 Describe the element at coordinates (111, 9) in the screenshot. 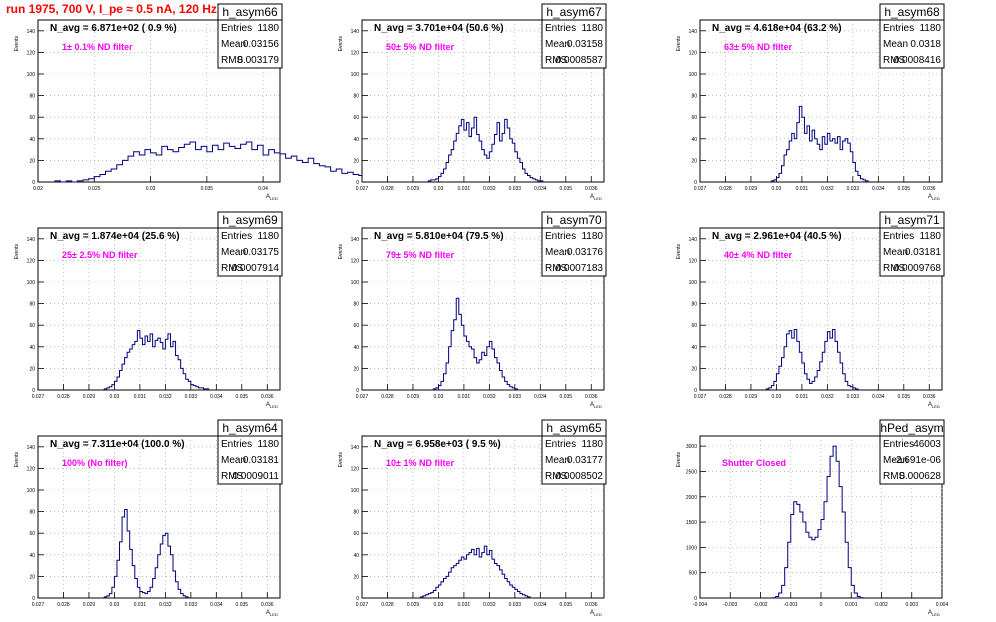

I see `page-title: run 1975, 700 V, I_pe ≈ 0.5 nA, 120 Hz` at that location.